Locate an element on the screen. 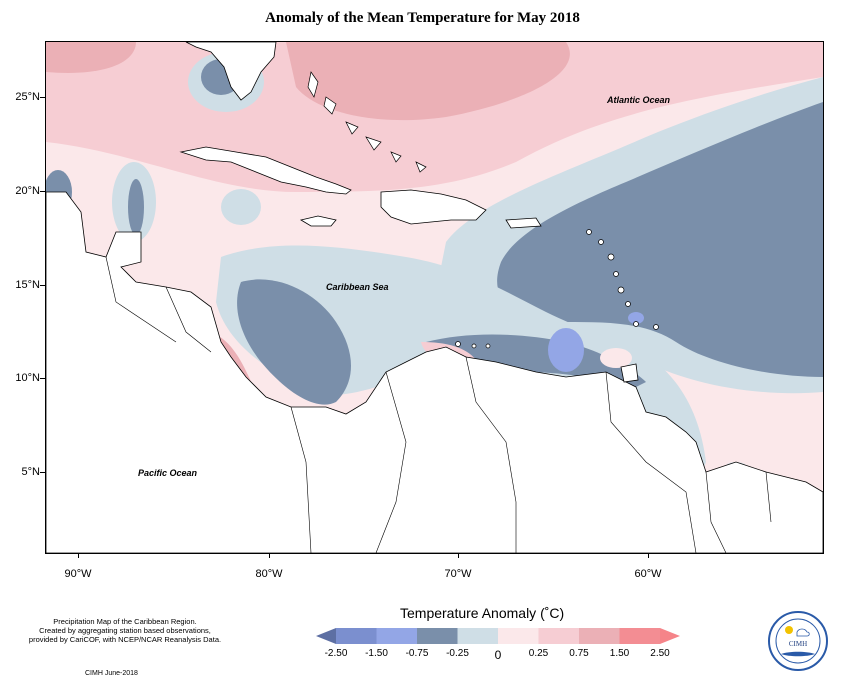 This screenshot has width=845, height=684. label-atlantic-ocean: Atlantic Ocean is located at coordinates (639, 100).